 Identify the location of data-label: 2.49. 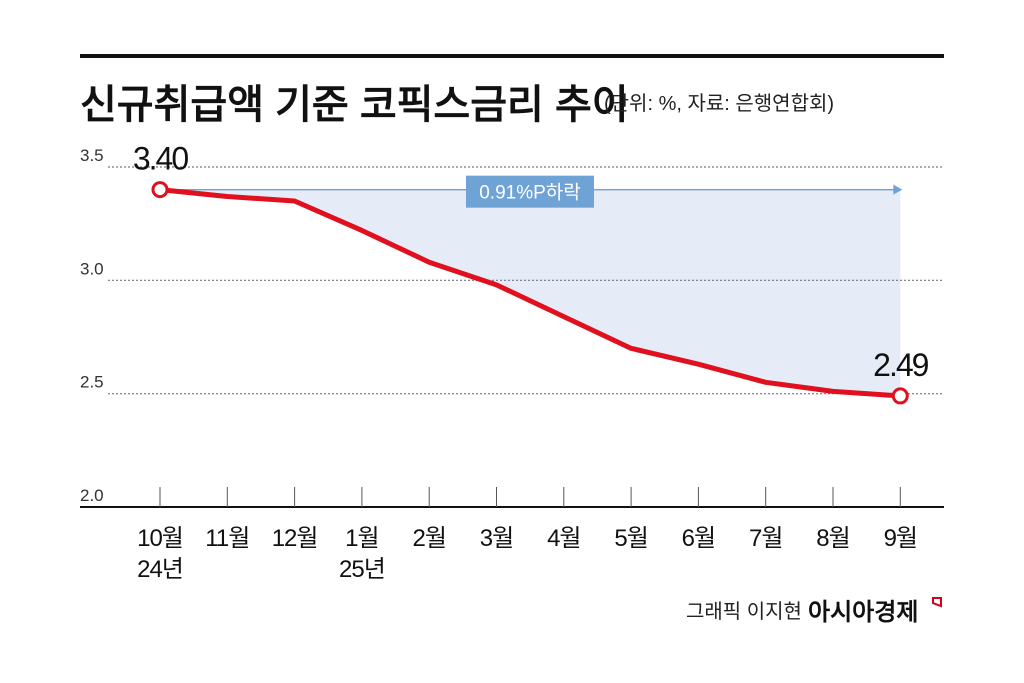
(900, 365).